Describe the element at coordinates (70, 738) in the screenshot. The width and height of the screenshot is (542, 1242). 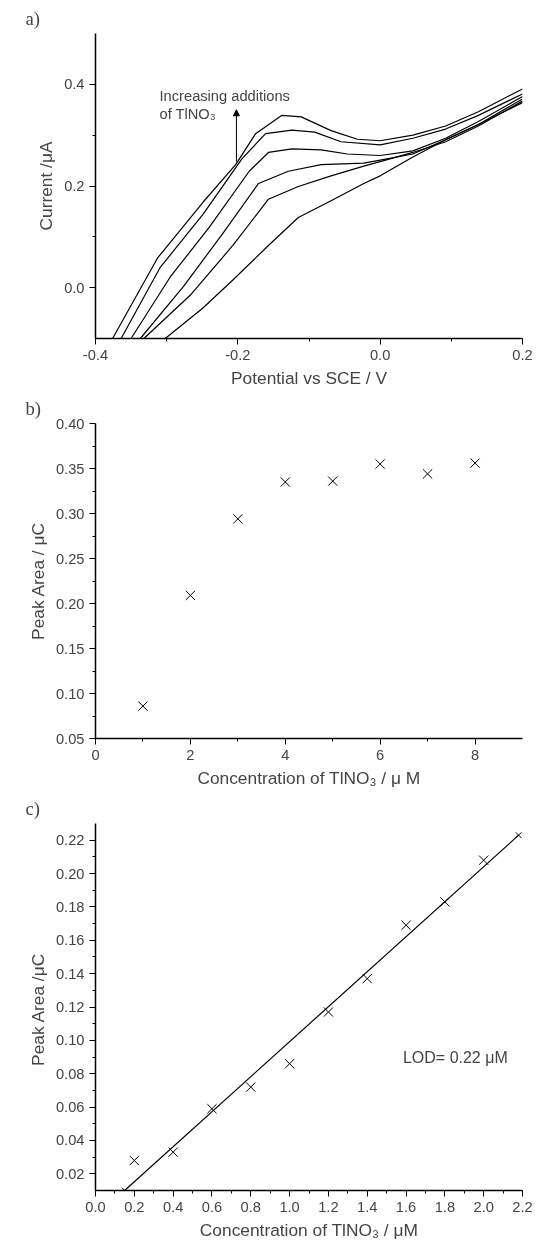
I see `y-tick-label: 0.05` at that location.